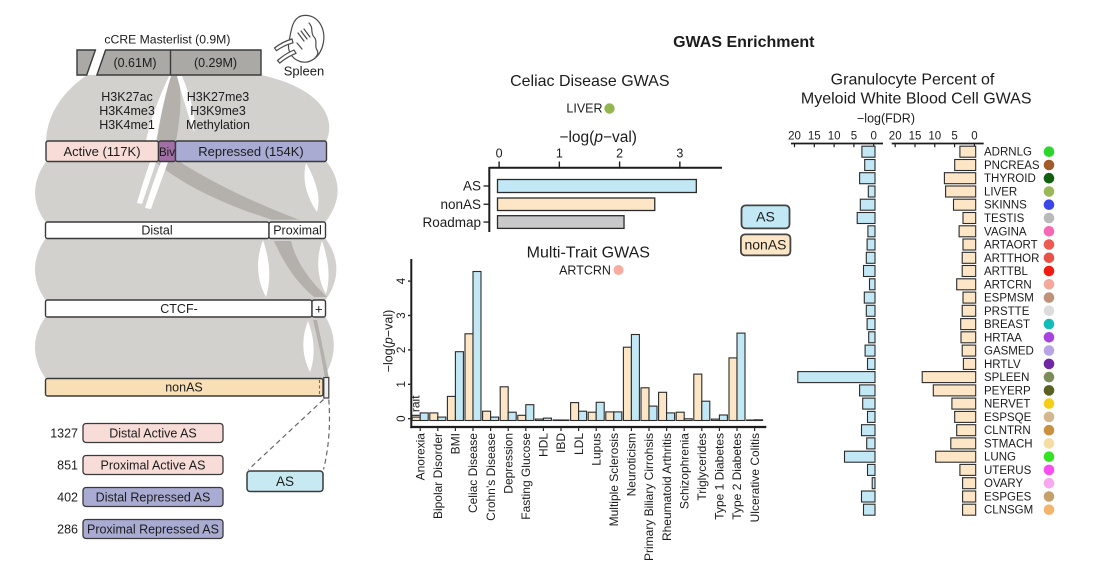 The width and height of the screenshot is (1101, 573). Describe the element at coordinates (588, 253) in the screenshot. I see `svg-text: Multi-Trait GWAS` at that location.